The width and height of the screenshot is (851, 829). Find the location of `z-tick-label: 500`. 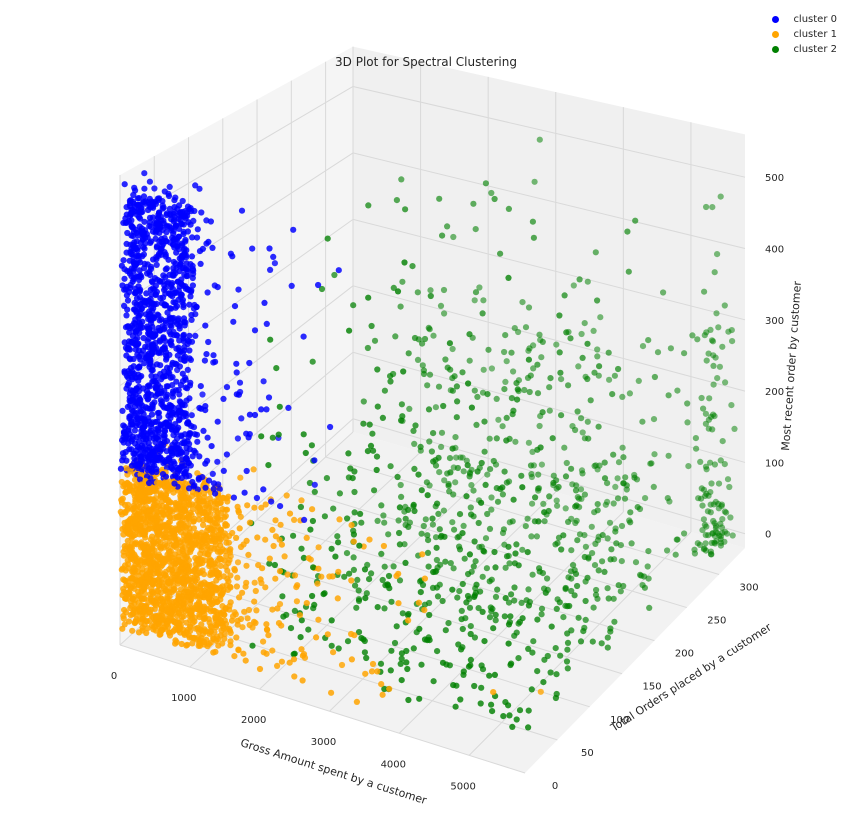

z-tick-label: 500 is located at coordinates (774, 178).